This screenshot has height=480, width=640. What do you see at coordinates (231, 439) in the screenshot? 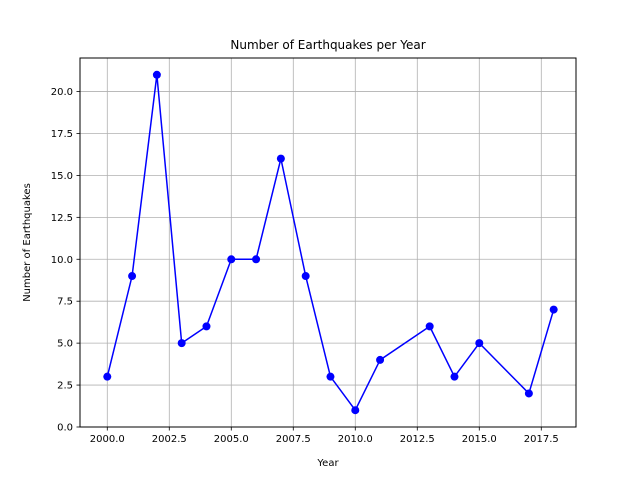
I see `x-tick-label: 2005.0` at bounding box center [231, 439].